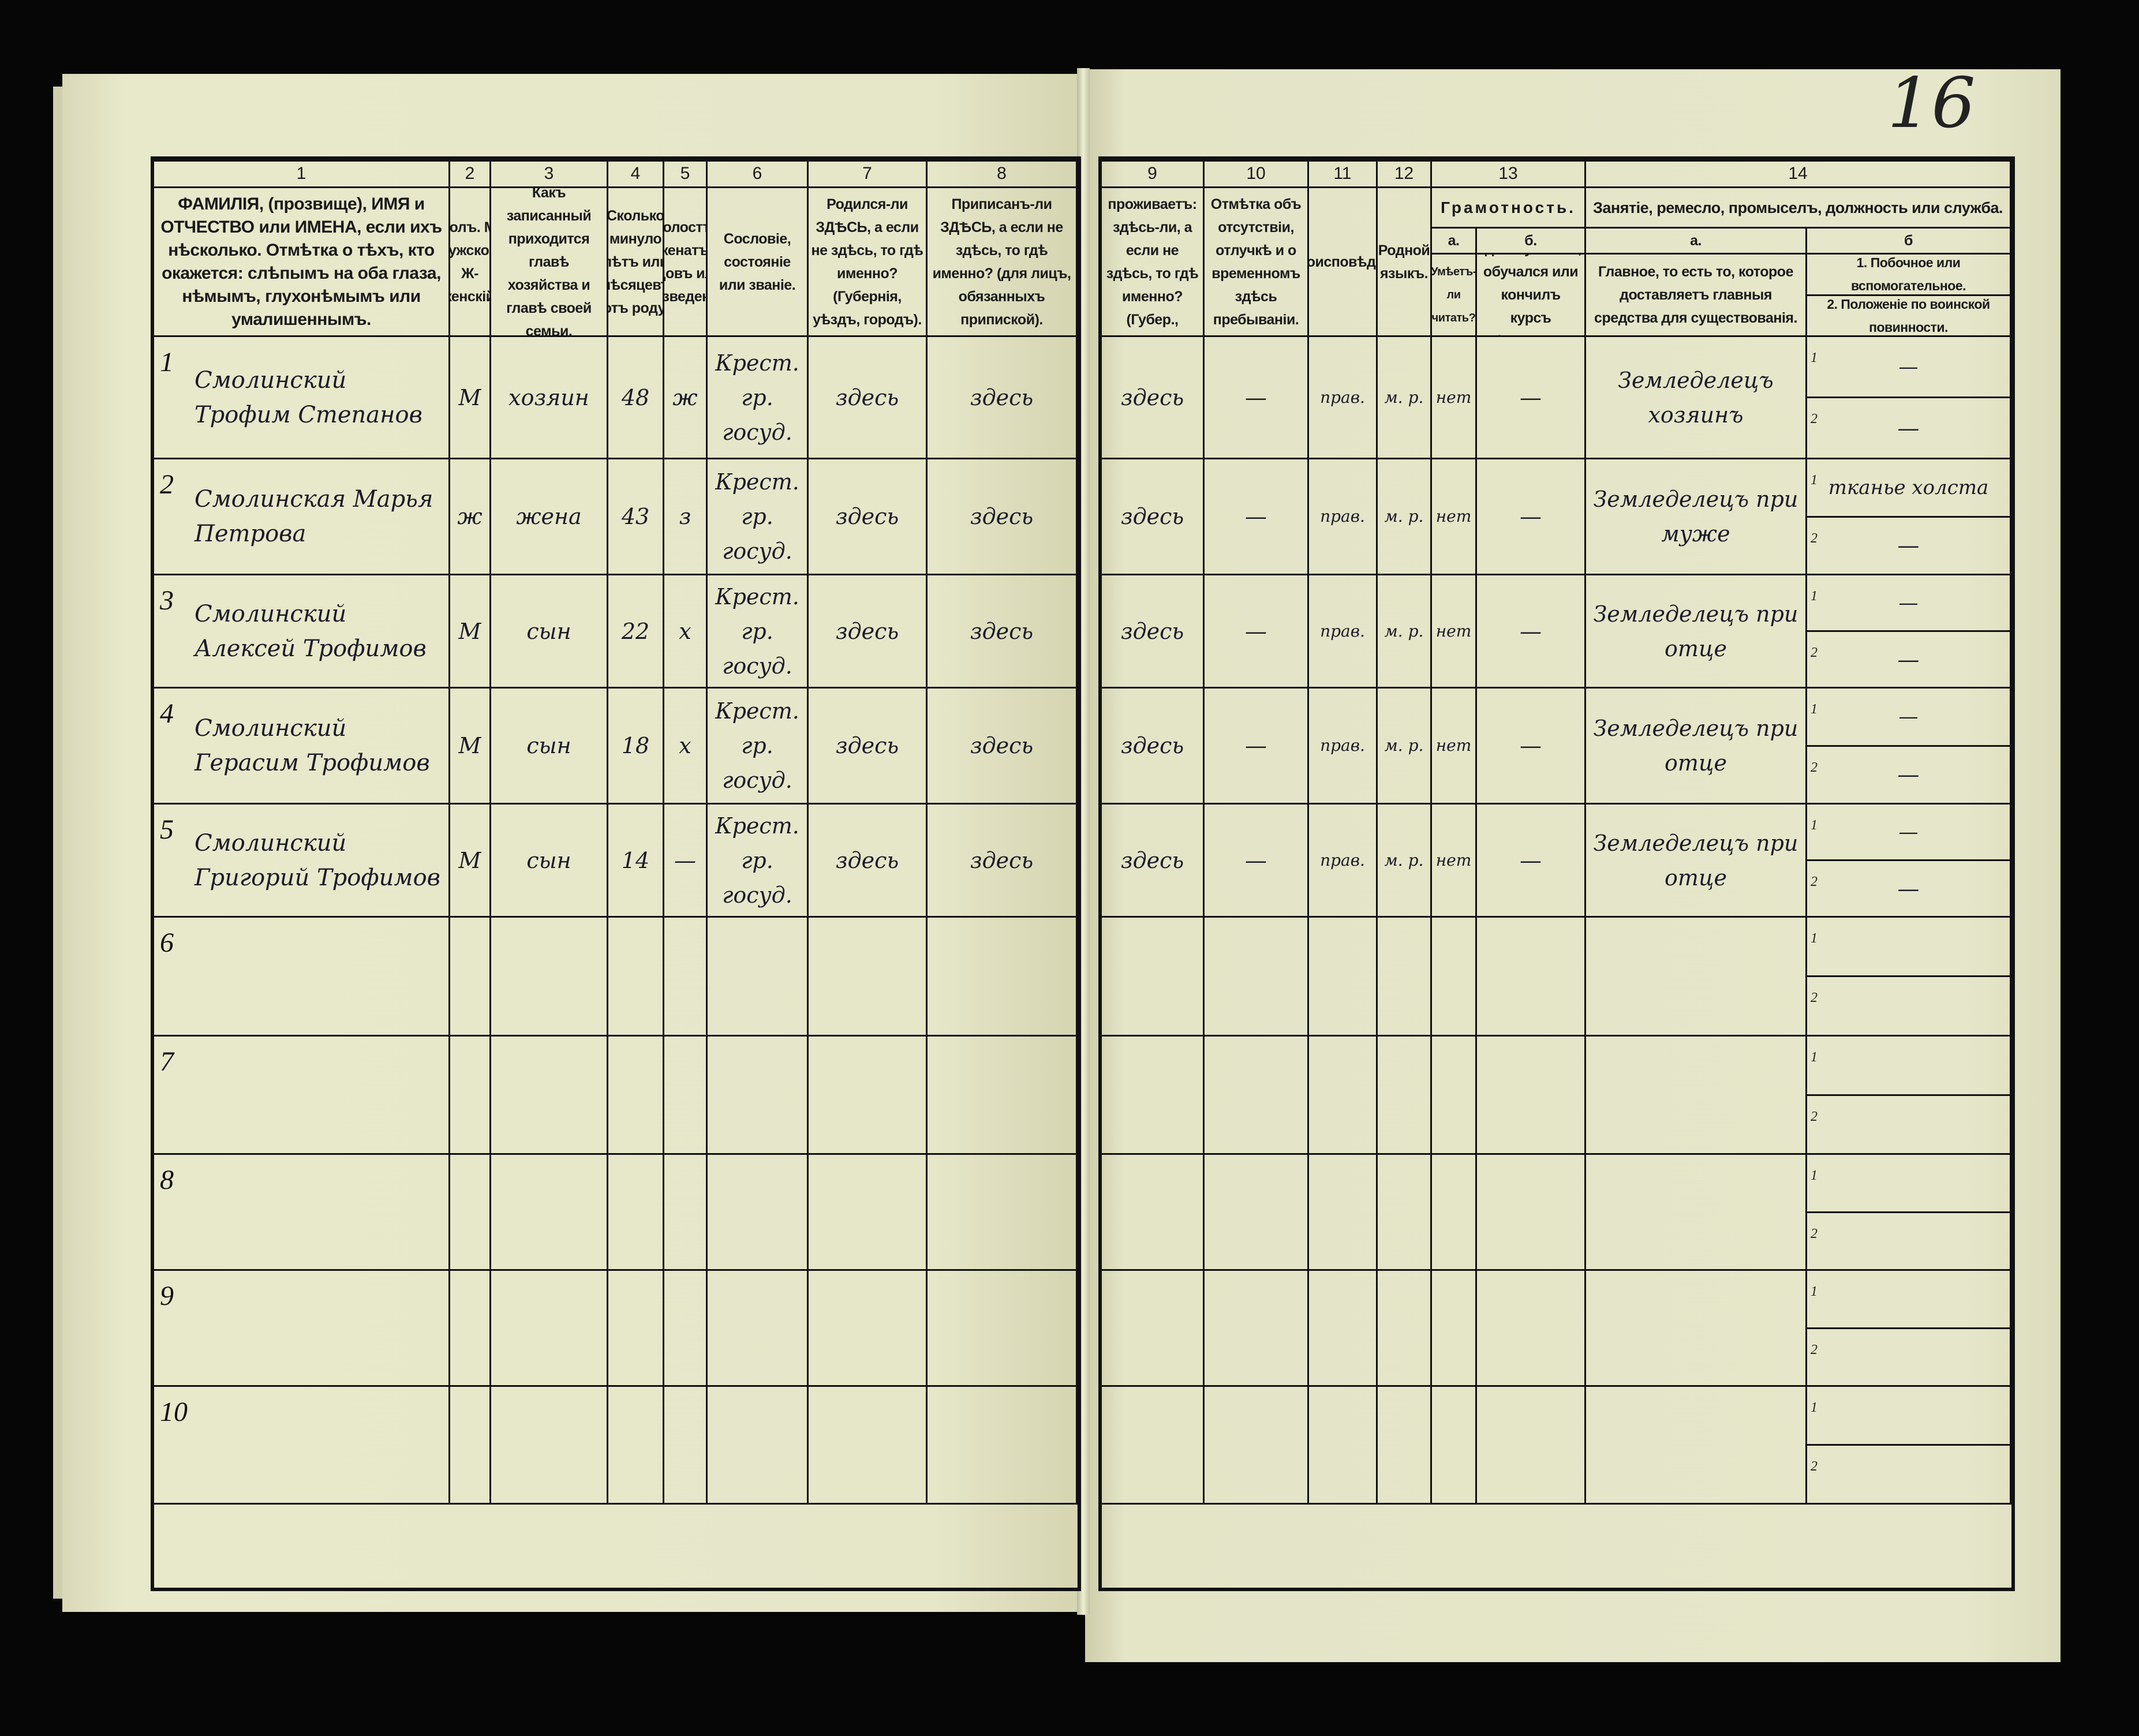 Image resolution: width=2139 pixels, height=1736 pixels. Describe the element at coordinates (759, 174) in the screenshot. I see `column-number: 6` at that location.